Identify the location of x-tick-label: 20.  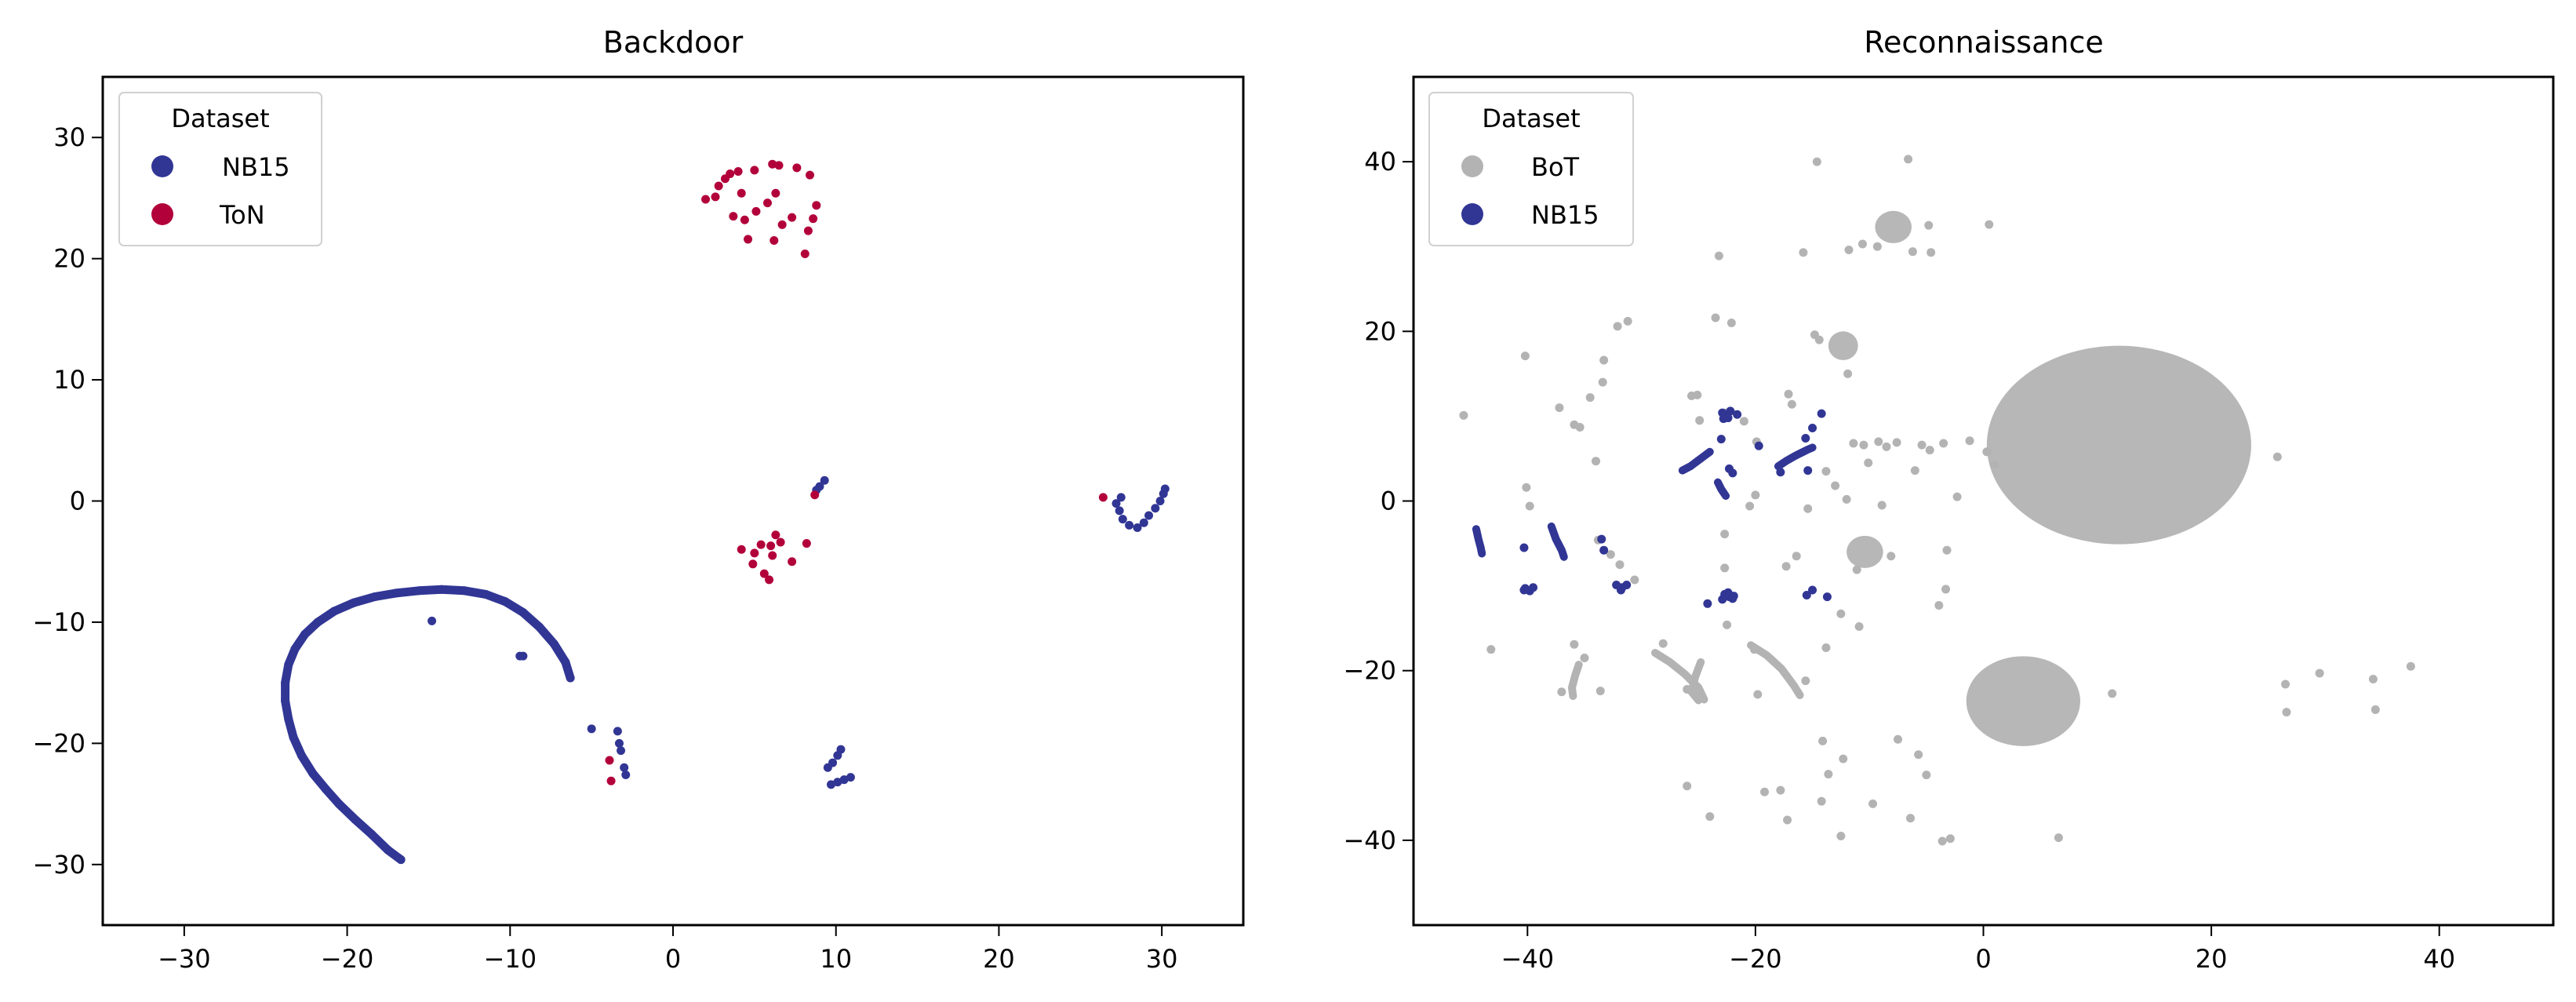
(2212, 959).